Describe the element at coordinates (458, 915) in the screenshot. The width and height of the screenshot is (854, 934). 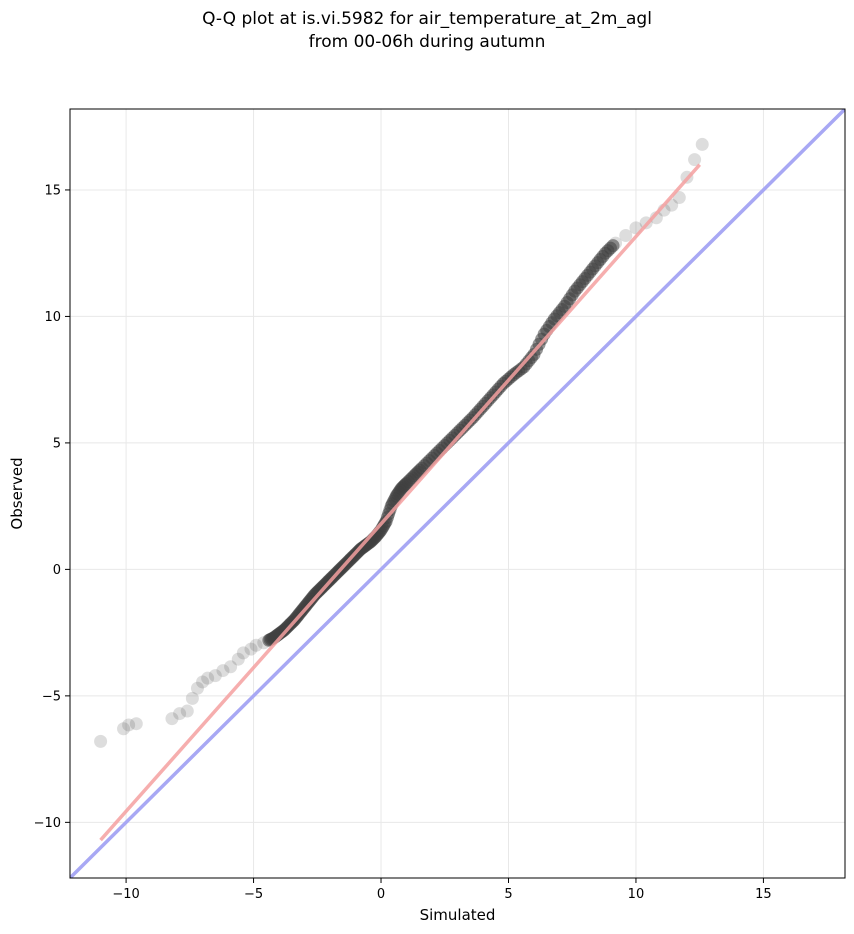
I see `x-axis-label: Simulated` at that location.